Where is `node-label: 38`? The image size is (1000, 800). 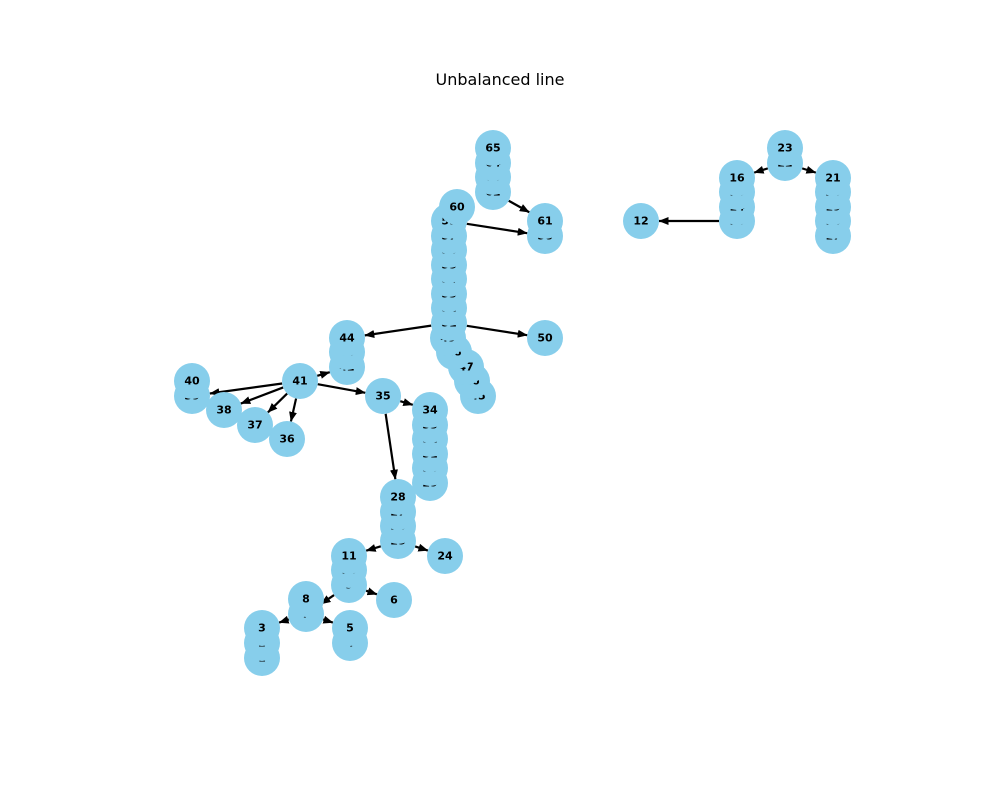
node-label: 38 is located at coordinates (223, 410).